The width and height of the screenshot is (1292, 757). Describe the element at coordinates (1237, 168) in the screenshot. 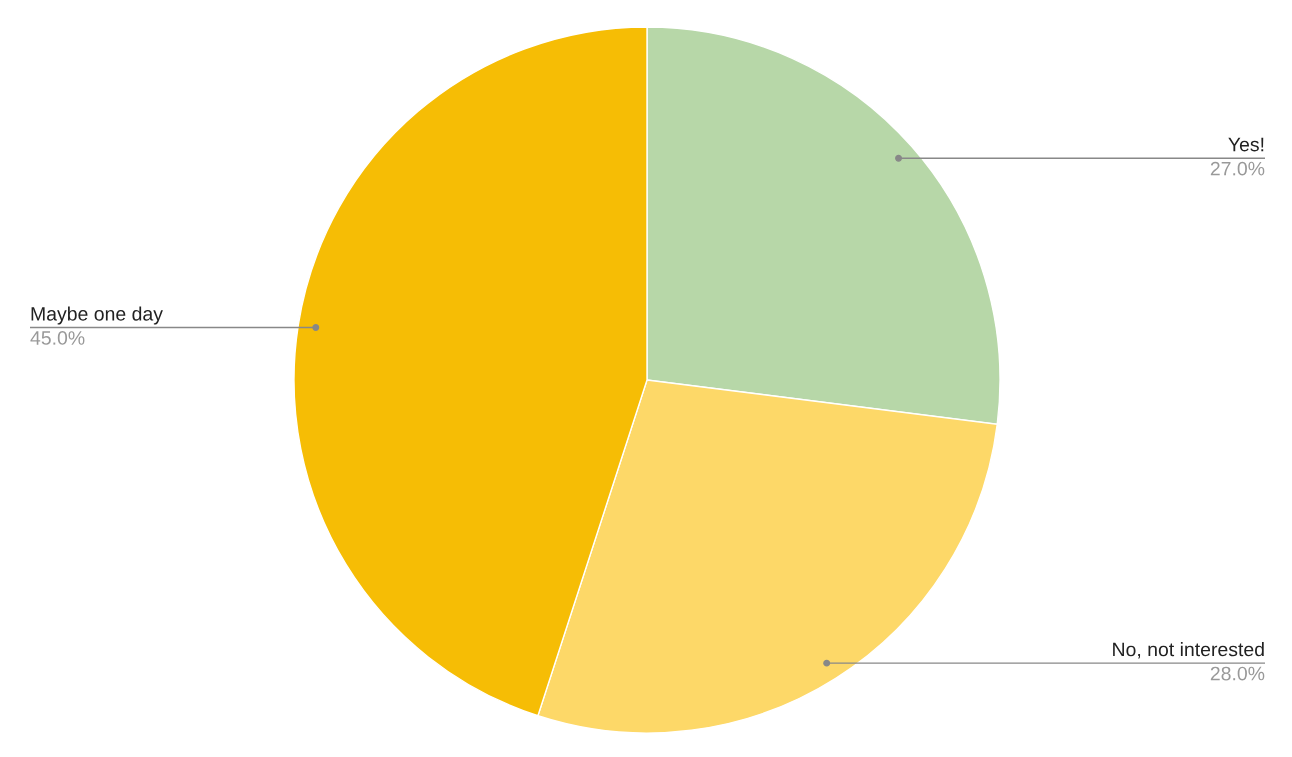

I see `data-label: 27.0%` at that location.